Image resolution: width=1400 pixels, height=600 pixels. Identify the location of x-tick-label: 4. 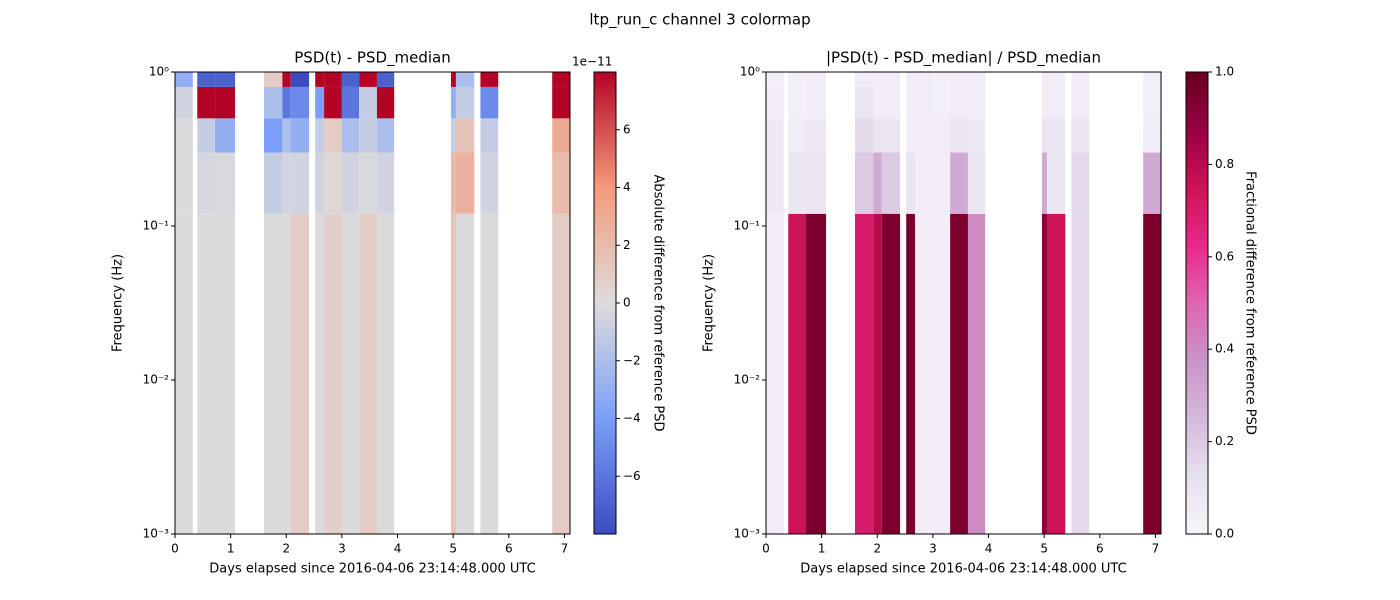
(989, 549).